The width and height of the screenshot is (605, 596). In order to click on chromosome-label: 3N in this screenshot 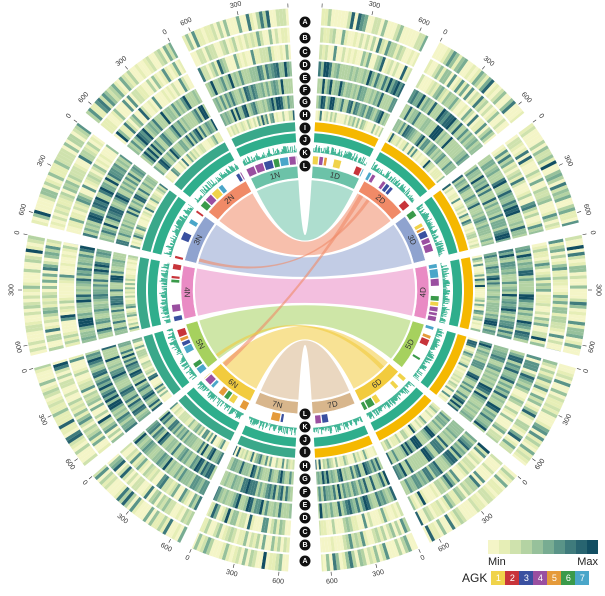, I will do `click(198, 239)`.